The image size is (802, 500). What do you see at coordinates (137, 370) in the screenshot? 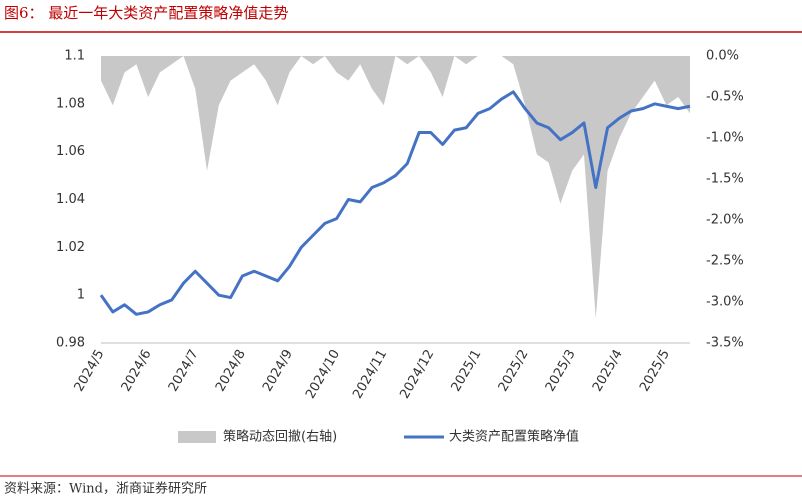
I see `x-tick-label: 2024/6` at bounding box center [137, 370].